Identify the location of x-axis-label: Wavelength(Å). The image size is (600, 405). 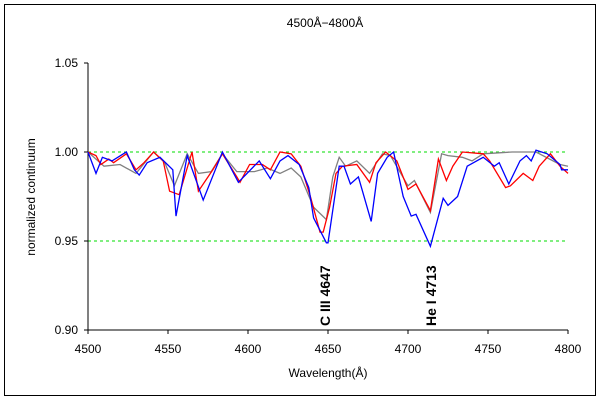
(328, 372).